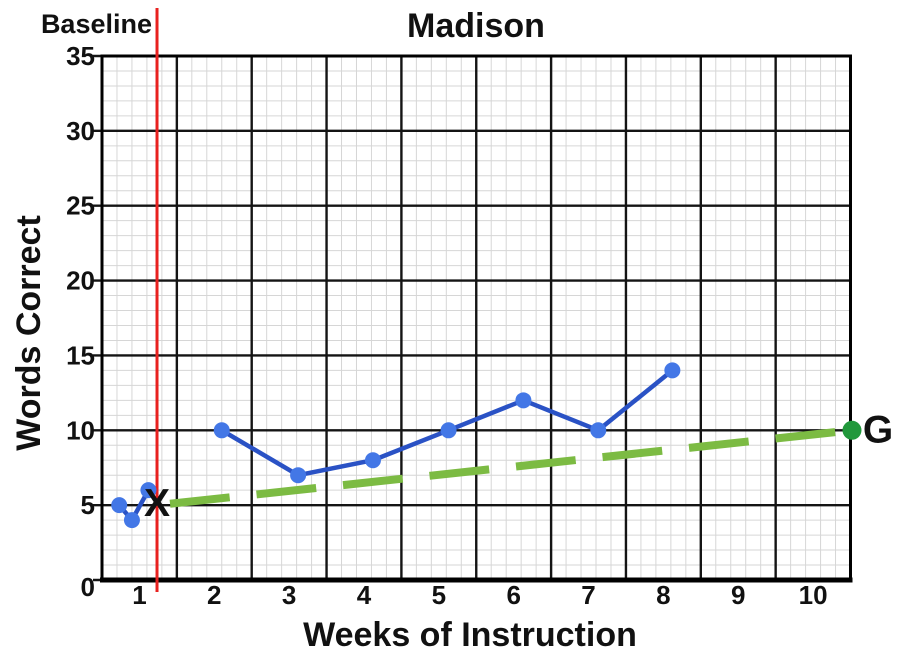 The image size is (900, 661). What do you see at coordinates (852, 430) in the screenshot?
I see `goal-point` at bounding box center [852, 430].